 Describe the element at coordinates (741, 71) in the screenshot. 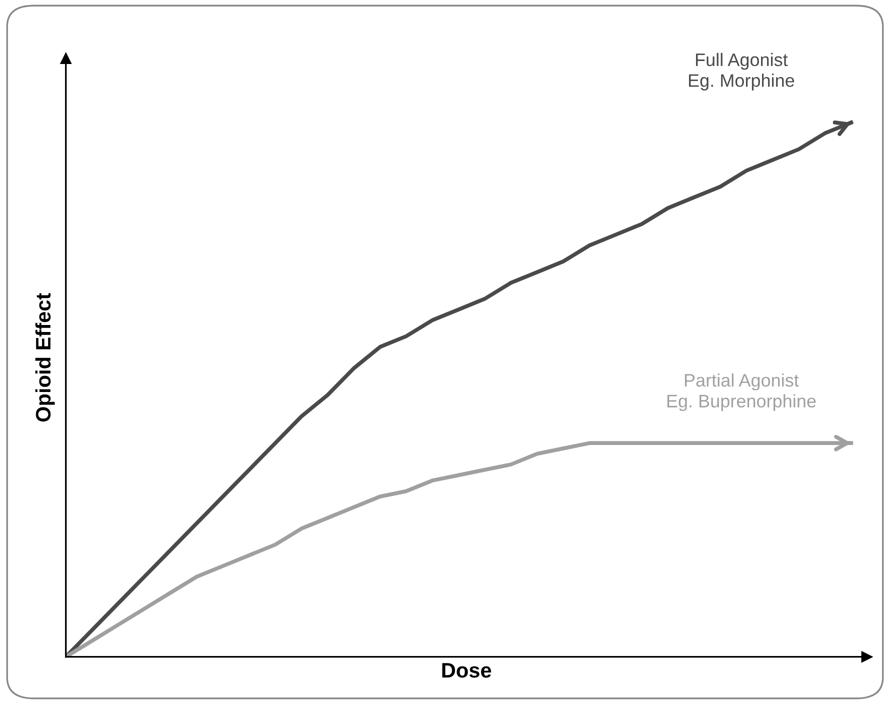

I see `text: Full Agonist Eg. Morphine` at that location.